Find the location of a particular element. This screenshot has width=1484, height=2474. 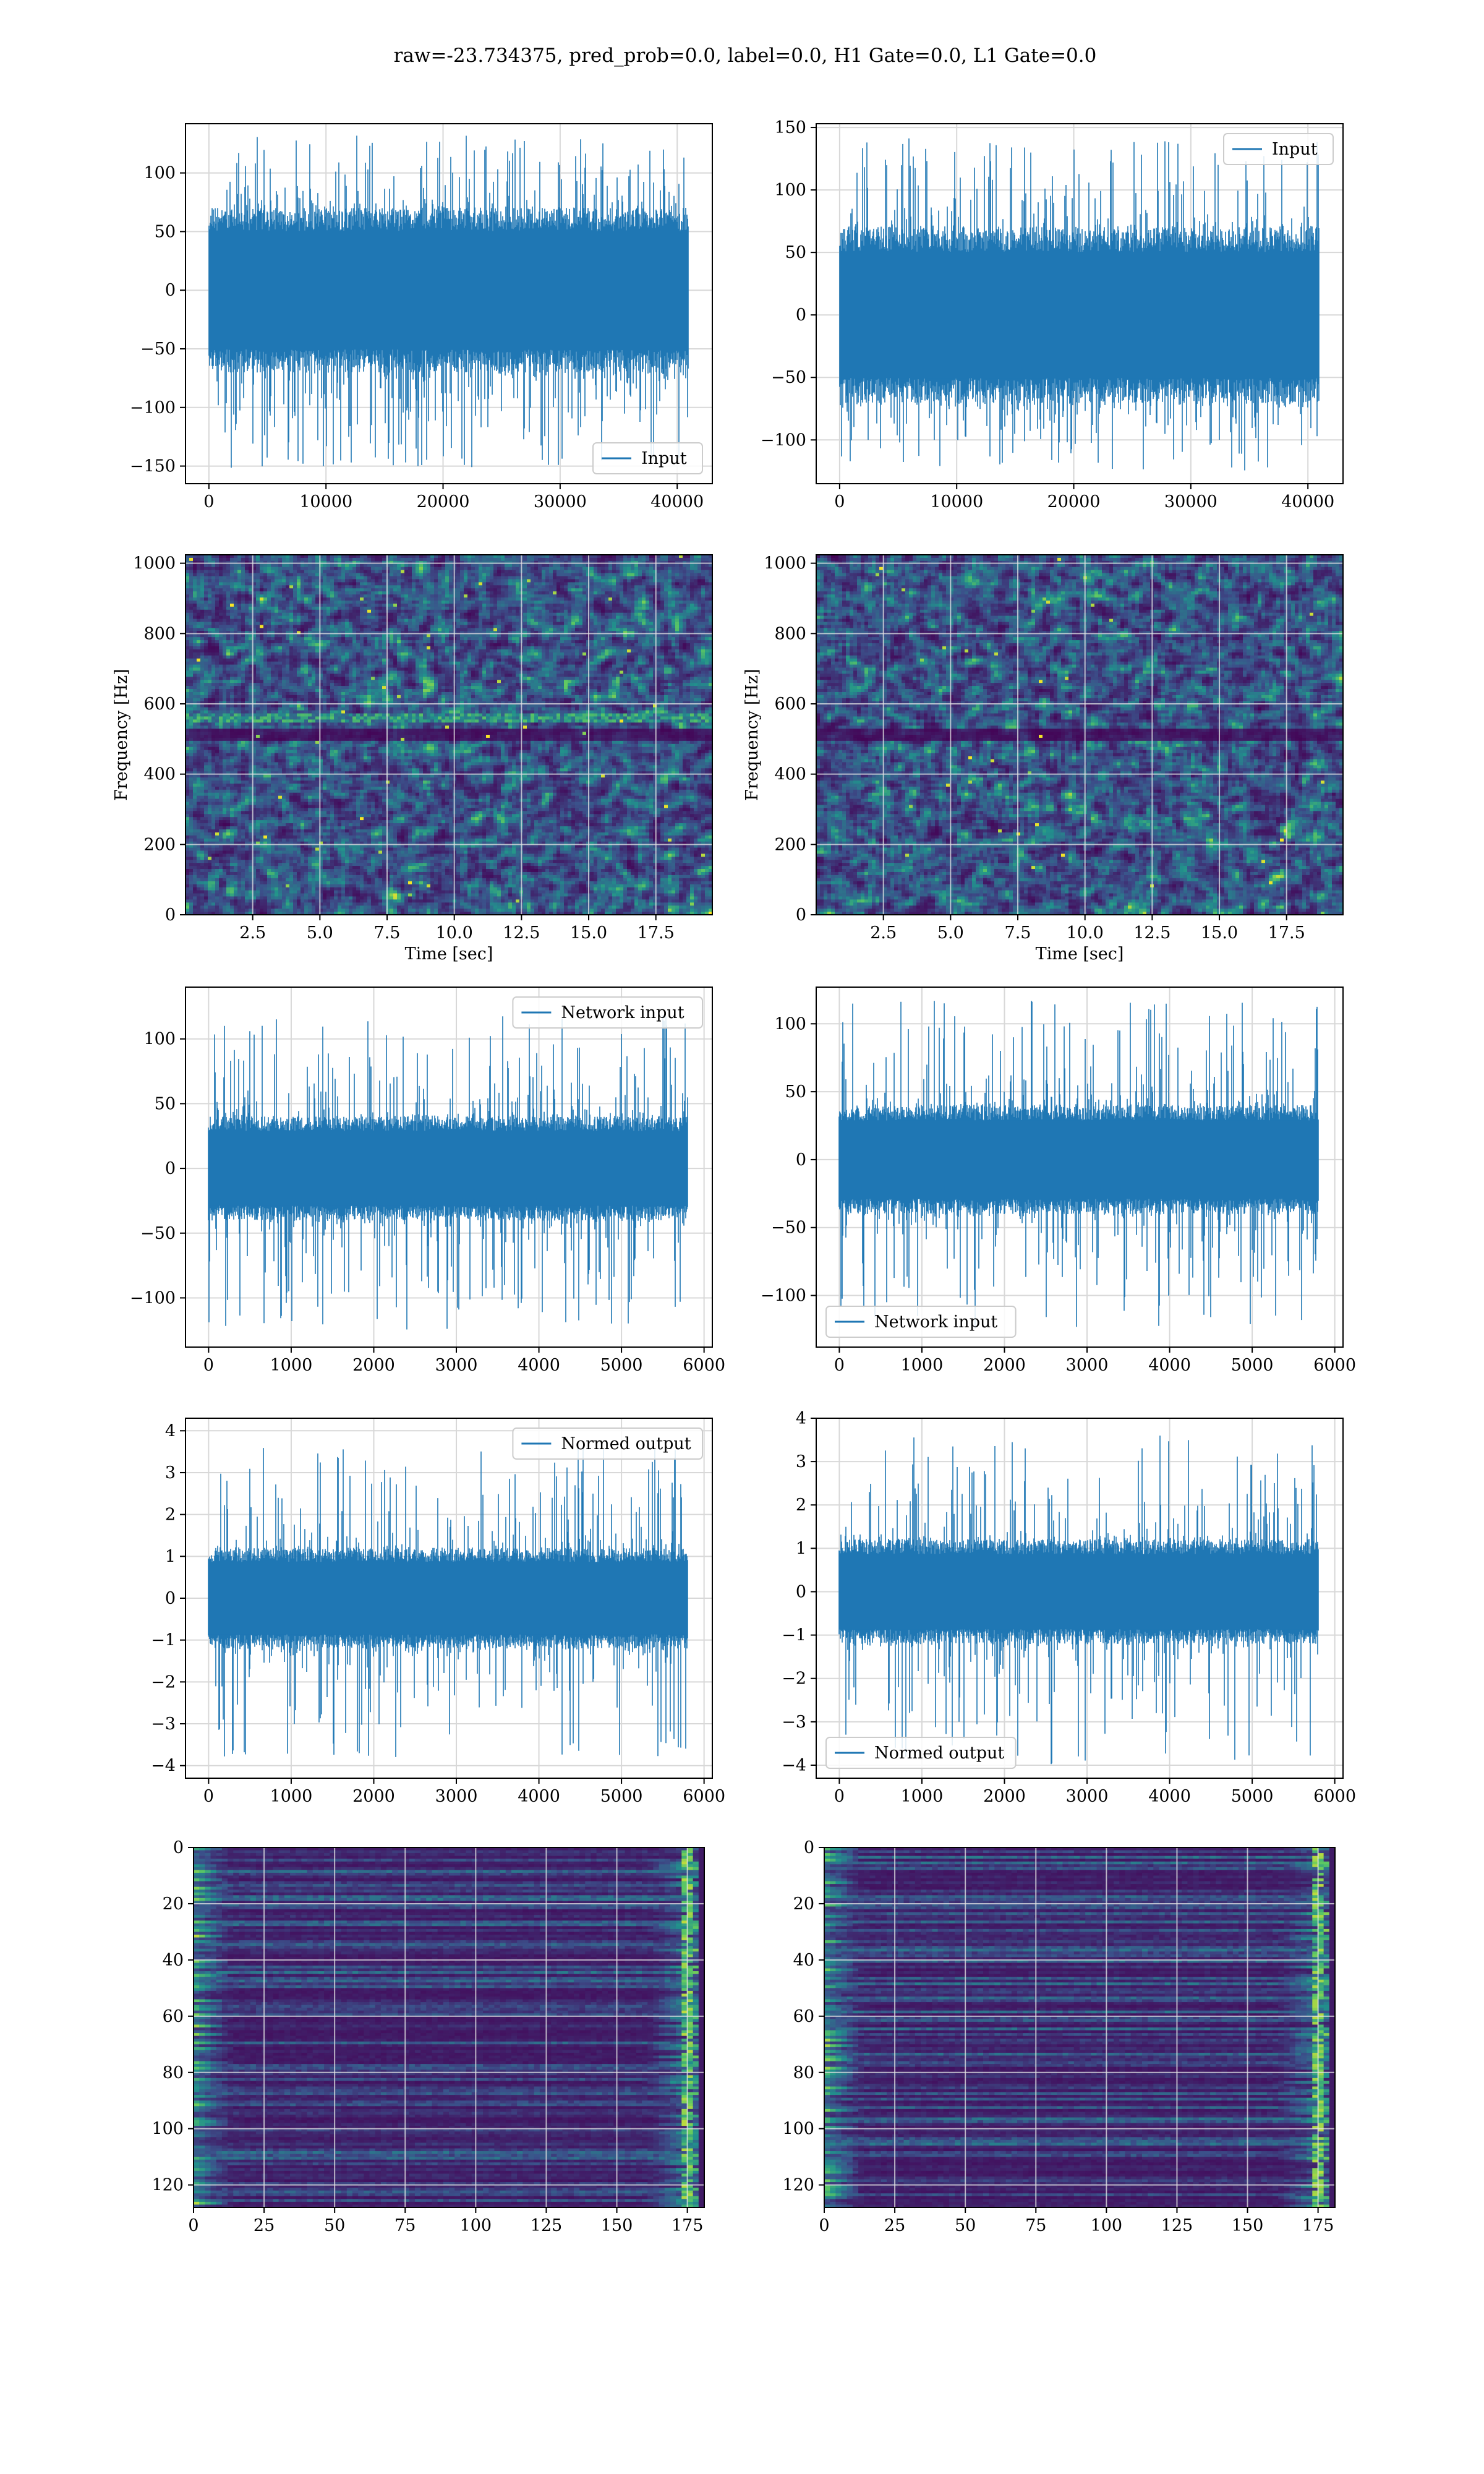

y-tick-label: 150 is located at coordinates (790, 127).